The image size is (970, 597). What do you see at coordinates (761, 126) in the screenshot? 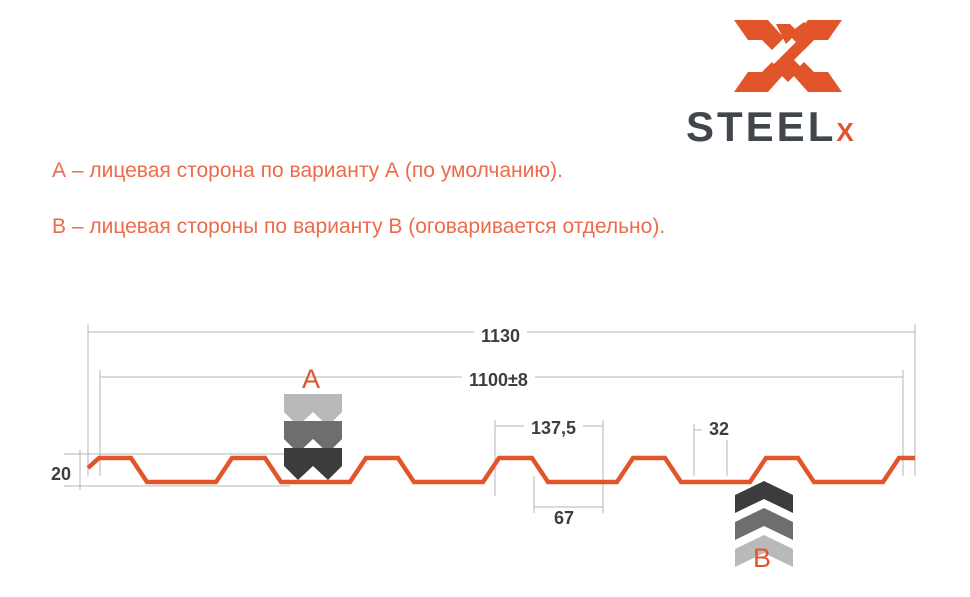
I see `wordmark-text: STEEL` at bounding box center [761, 126].